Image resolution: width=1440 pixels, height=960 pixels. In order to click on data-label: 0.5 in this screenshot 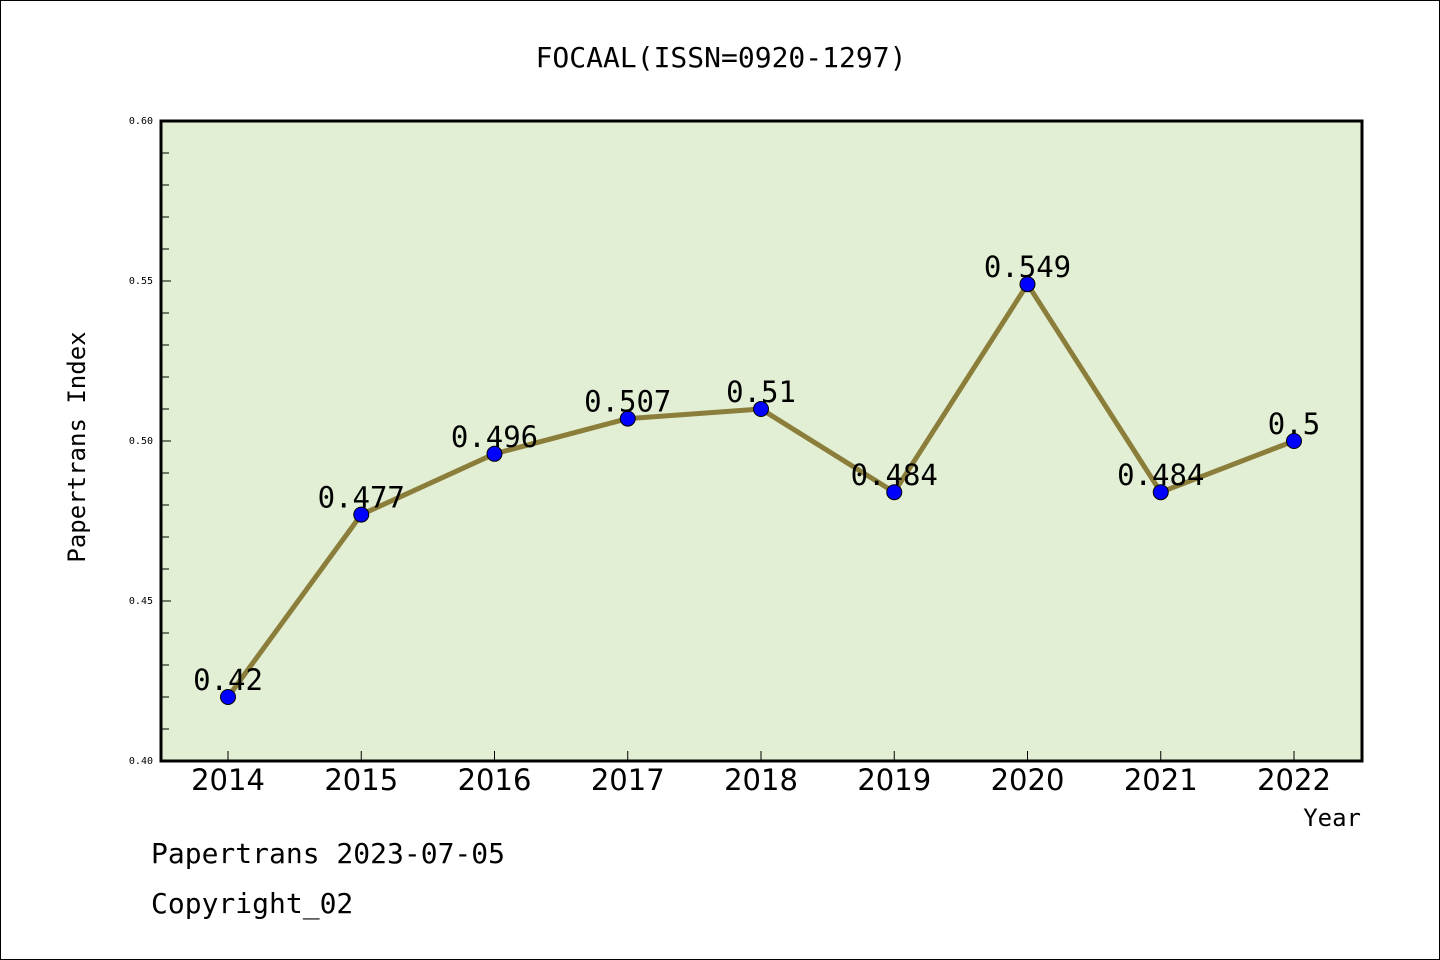, I will do `click(1294, 424)`.